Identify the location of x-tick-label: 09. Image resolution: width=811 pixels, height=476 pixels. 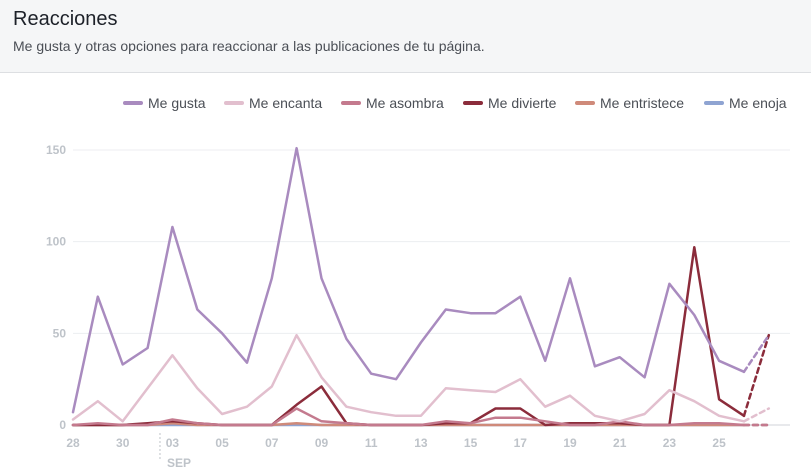
(322, 443).